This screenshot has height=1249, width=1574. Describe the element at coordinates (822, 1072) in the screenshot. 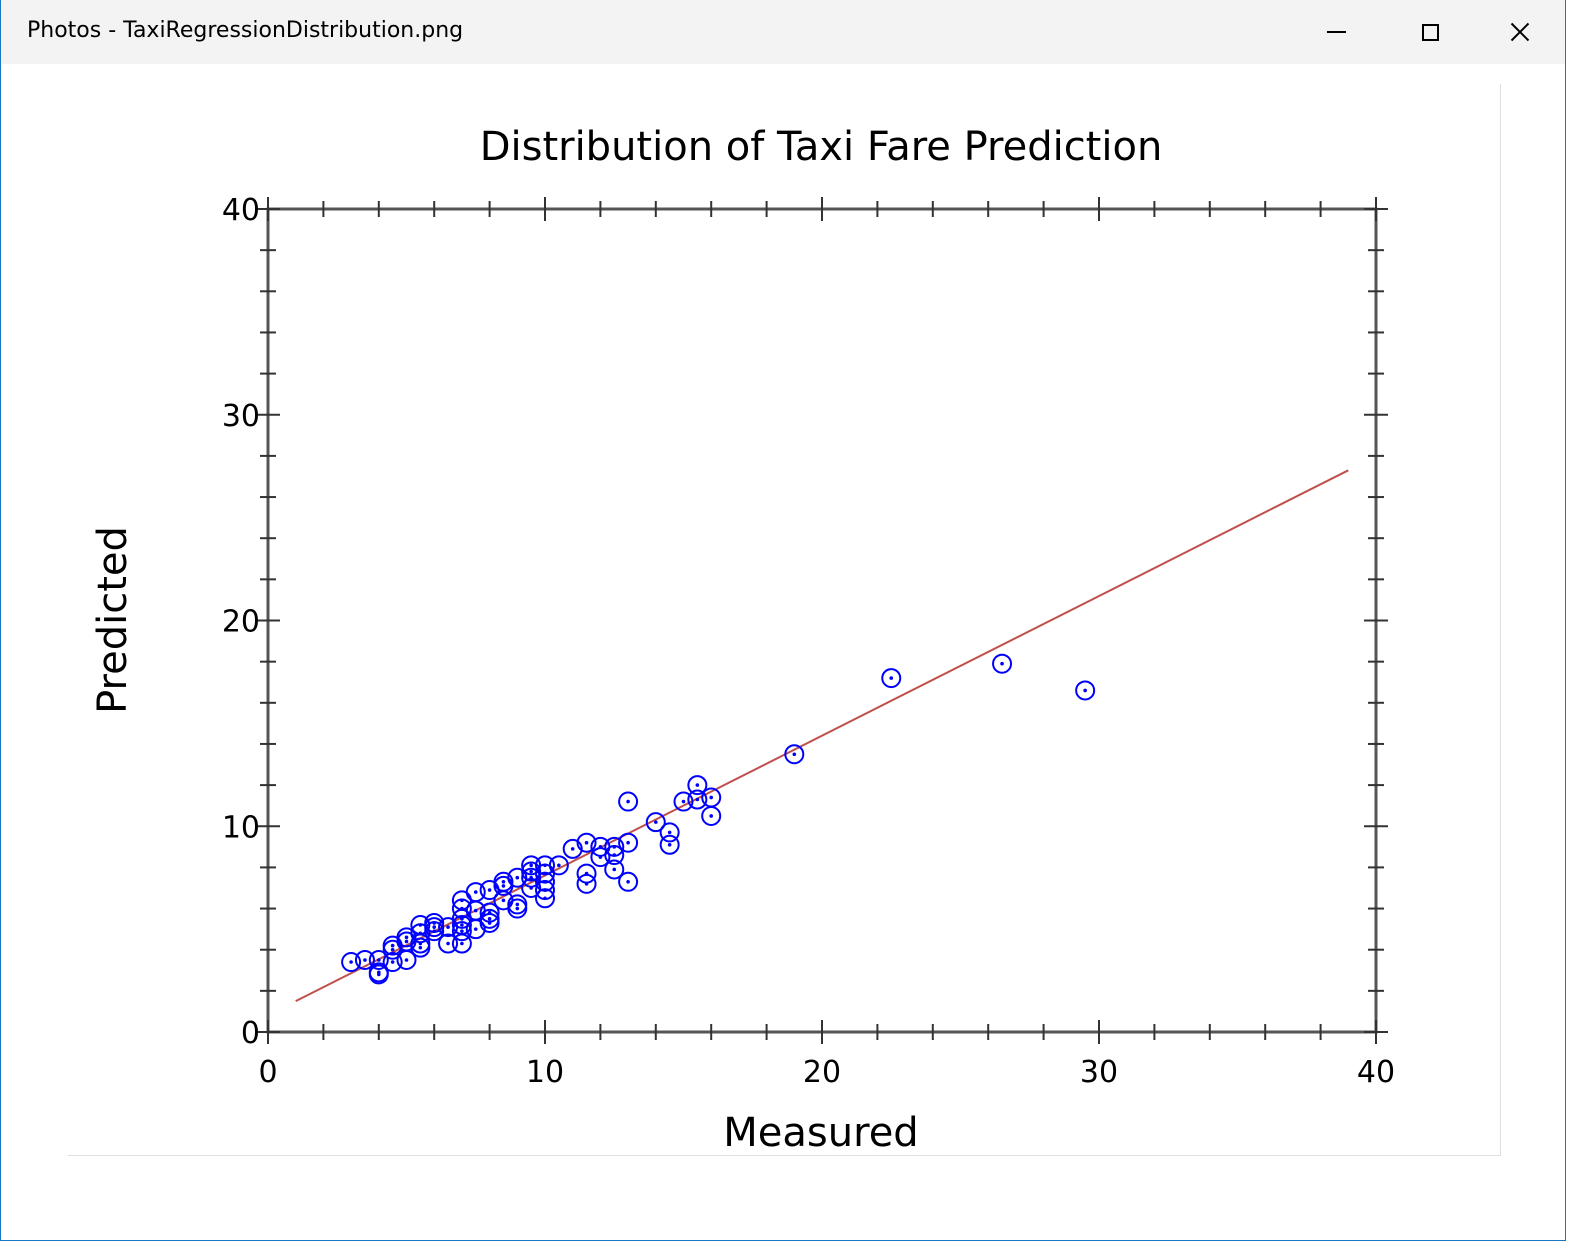

I see `x-tick-label: 20` at that location.